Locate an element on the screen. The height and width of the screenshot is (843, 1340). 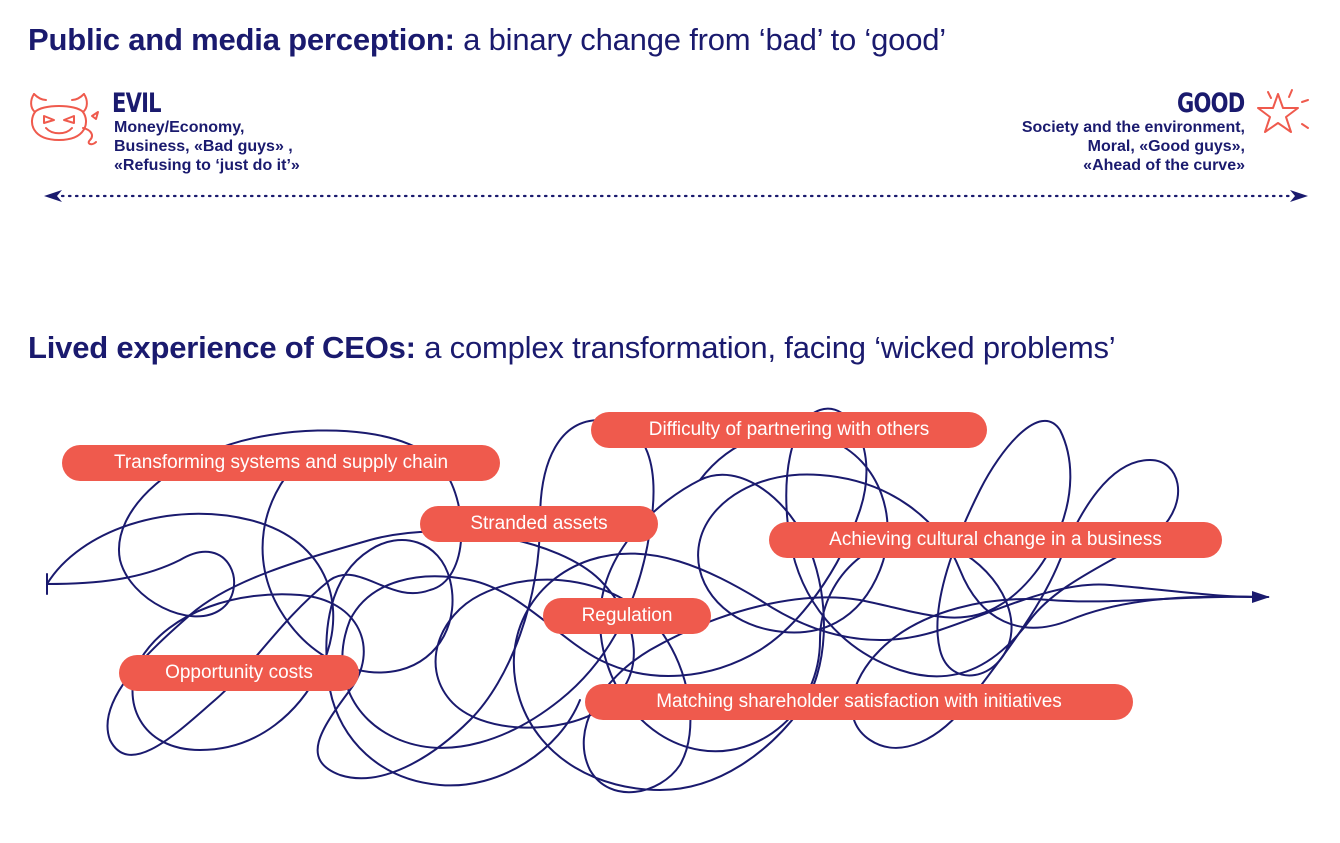
binary-axis-arrow is located at coordinates (676, 196).